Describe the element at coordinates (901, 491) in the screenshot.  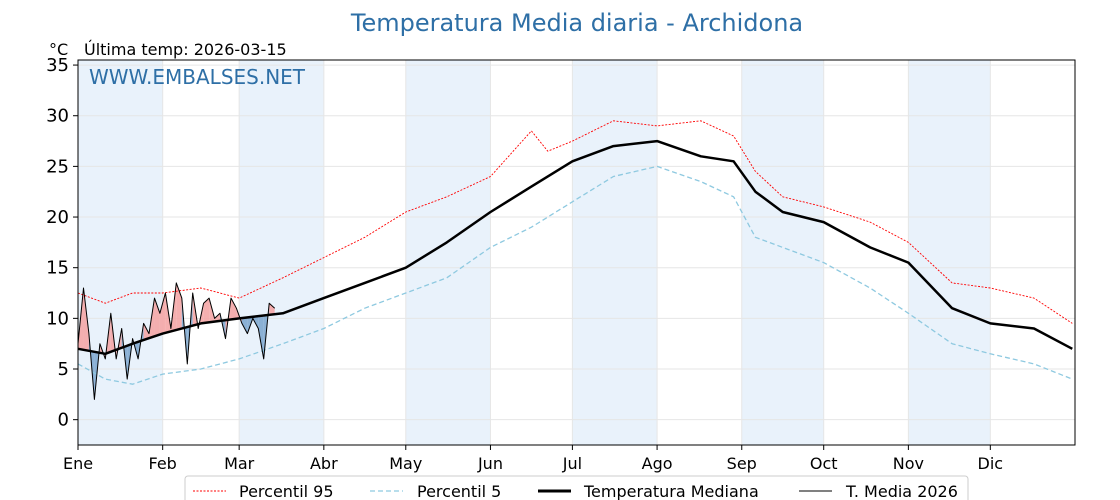
I see `legend-label-current: T. Media 2026` at that location.